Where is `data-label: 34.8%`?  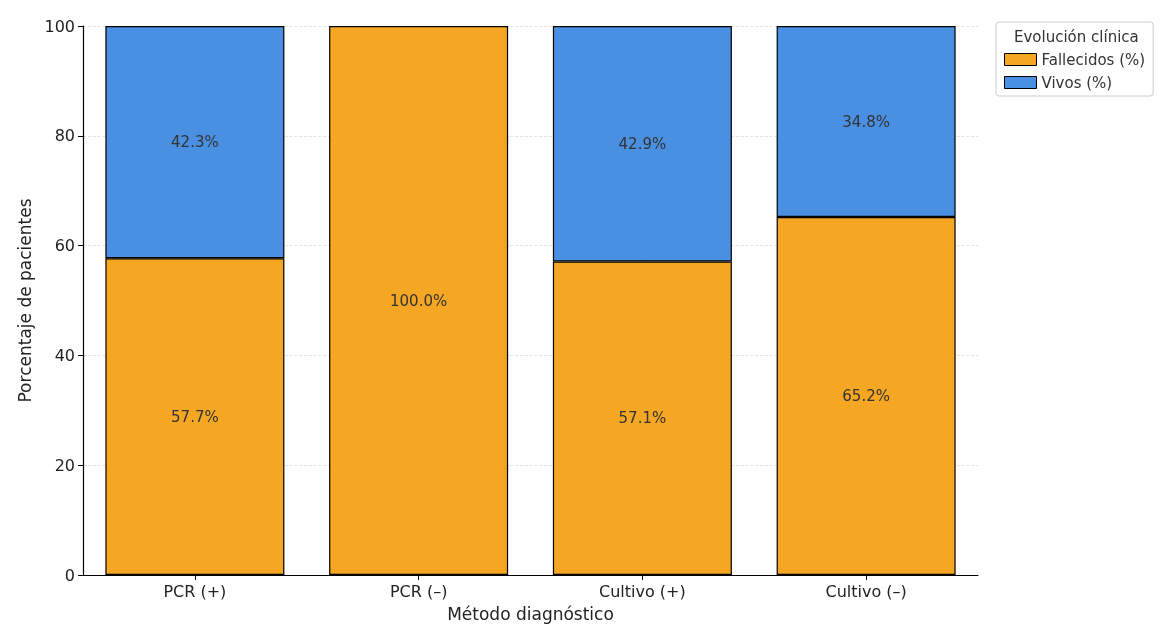 data-label: 34.8% is located at coordinates (866, 121).